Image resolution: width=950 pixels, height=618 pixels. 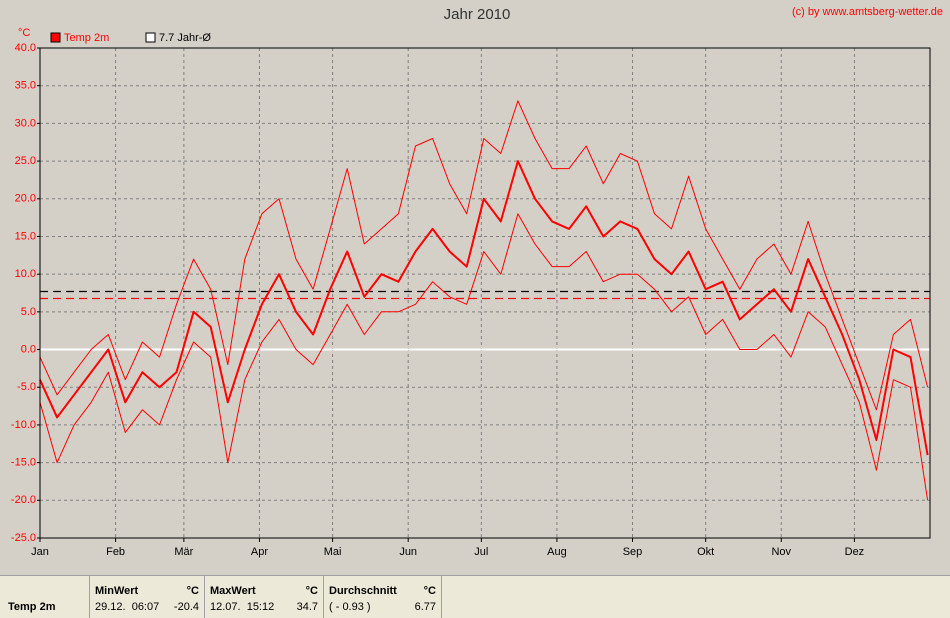 What do you see at coordinates (25, 199) in the screenshot?
I see `y-tick-label: 20.0` at bounding box center [25, 199].